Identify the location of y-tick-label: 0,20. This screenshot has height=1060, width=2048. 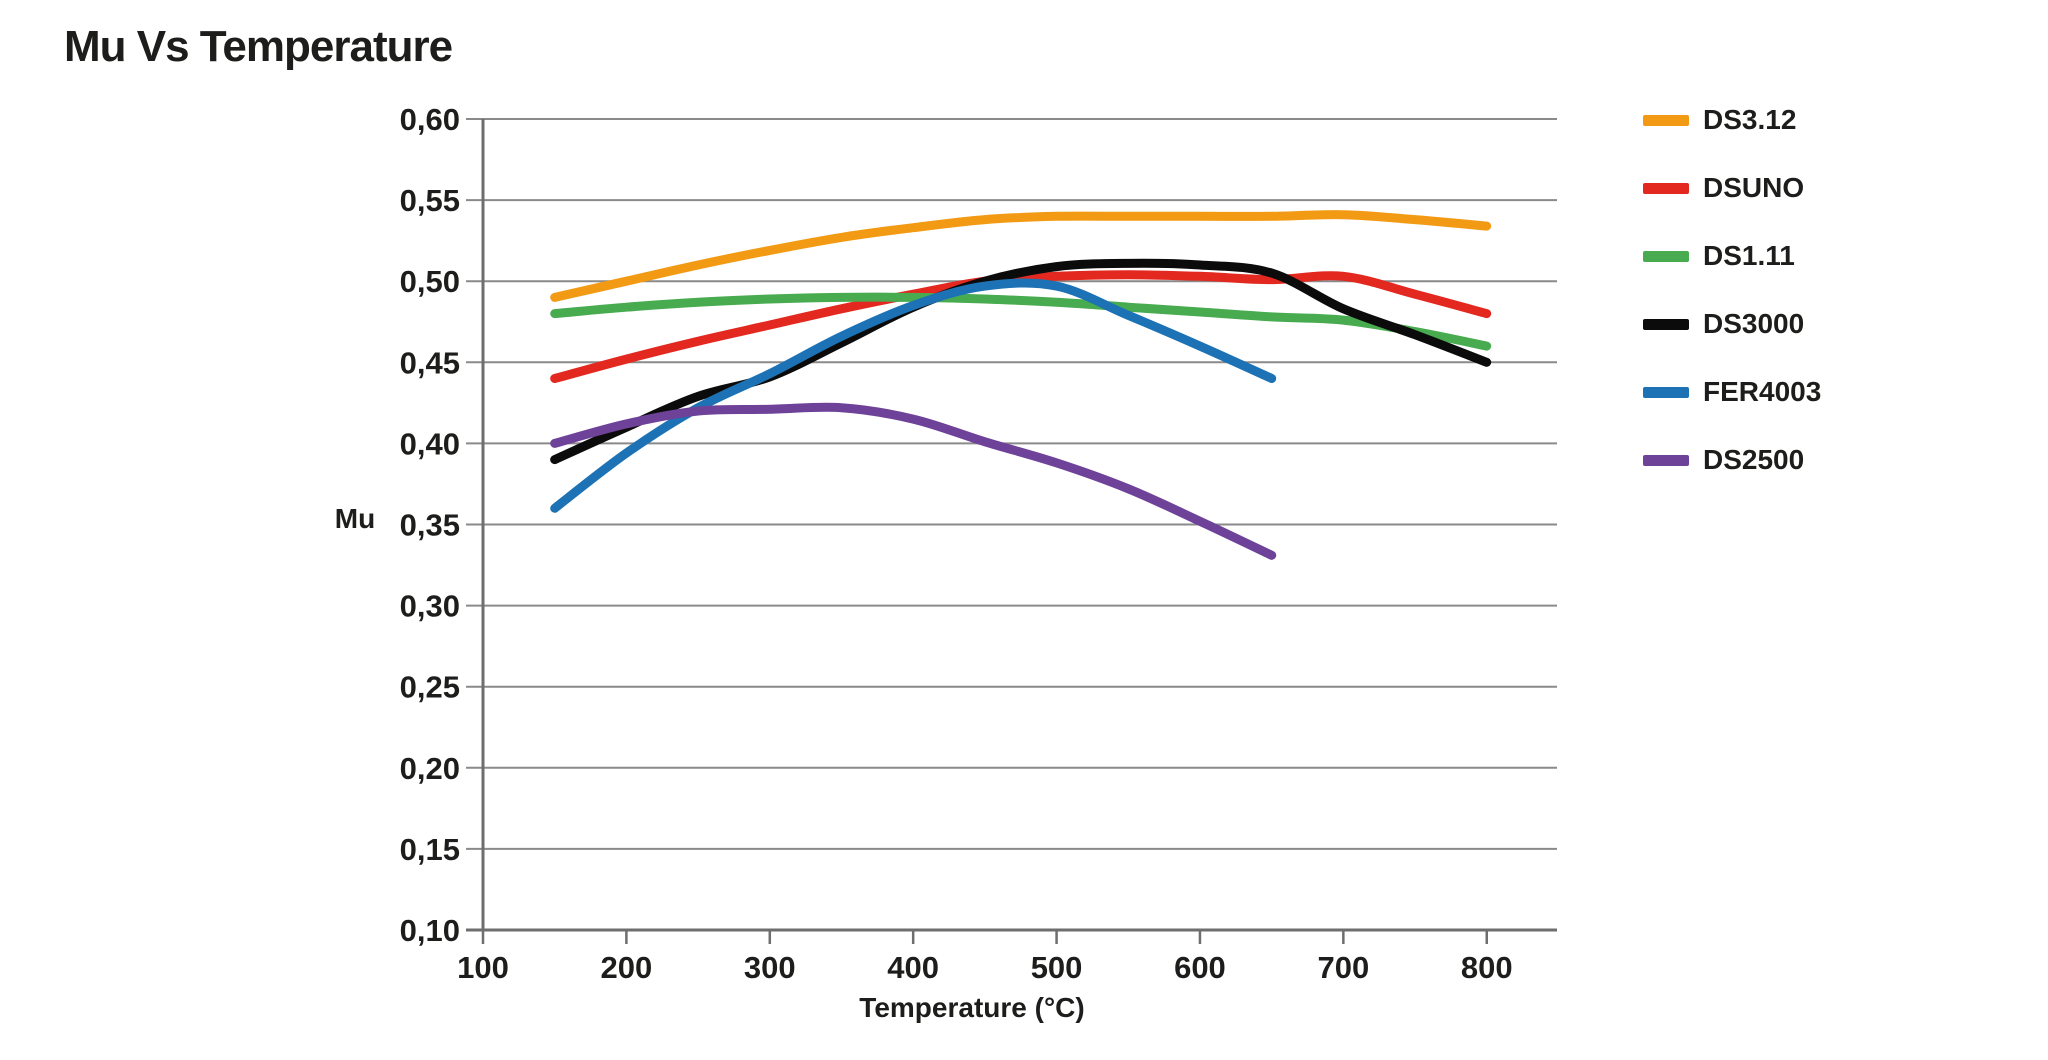
(430, 768).